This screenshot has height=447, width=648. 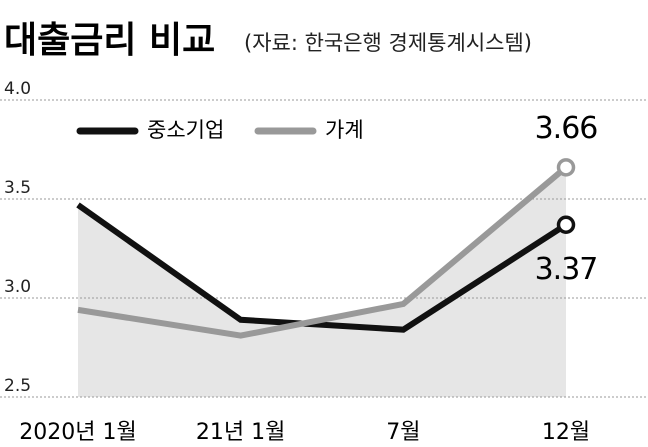 I want to click on legend-label: 가계, so click(x=344, y=130).